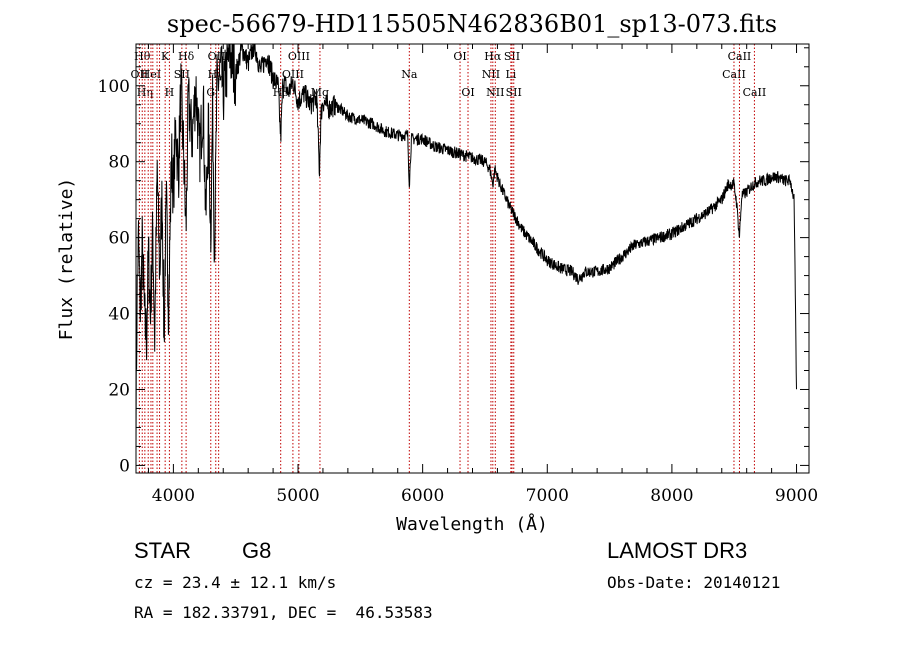 This screenshot has width=900, height=649. I want to click on x-tick-label: 9000, so click(796, 496).